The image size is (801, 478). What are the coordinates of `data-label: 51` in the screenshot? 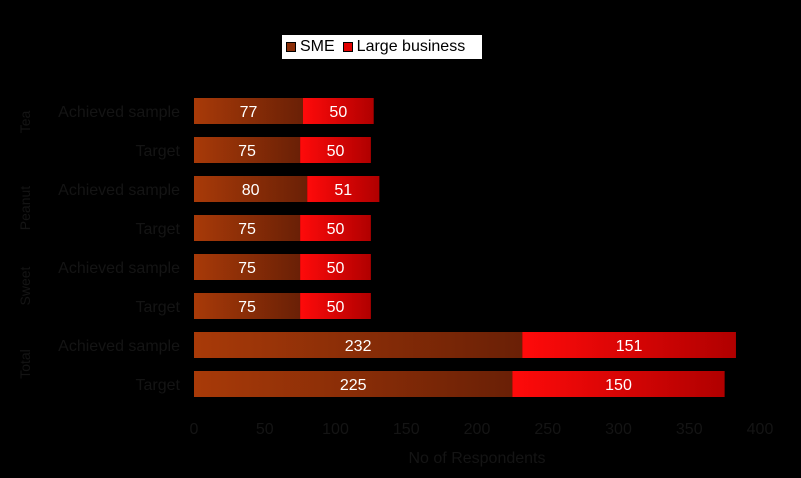 It's located at (343, 190).